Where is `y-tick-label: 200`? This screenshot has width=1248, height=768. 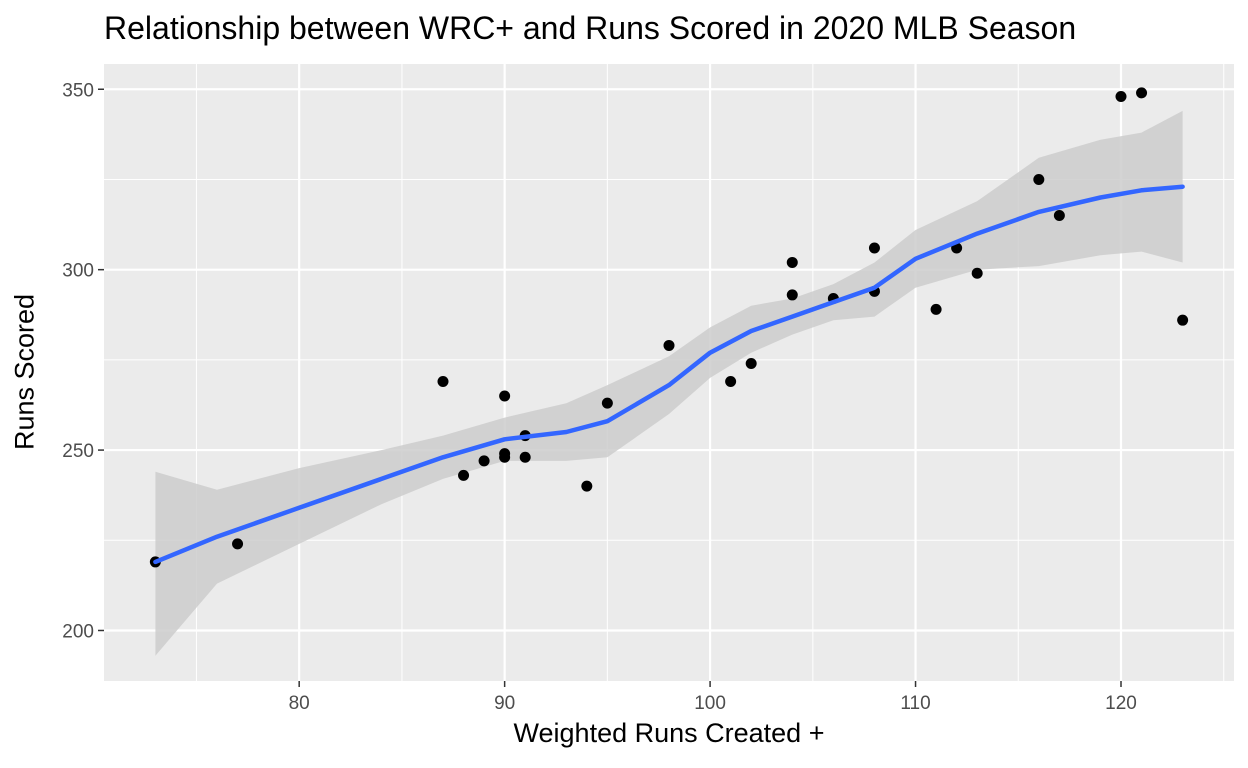 y-tick-label: 200 is located at coordinates (78, 631).